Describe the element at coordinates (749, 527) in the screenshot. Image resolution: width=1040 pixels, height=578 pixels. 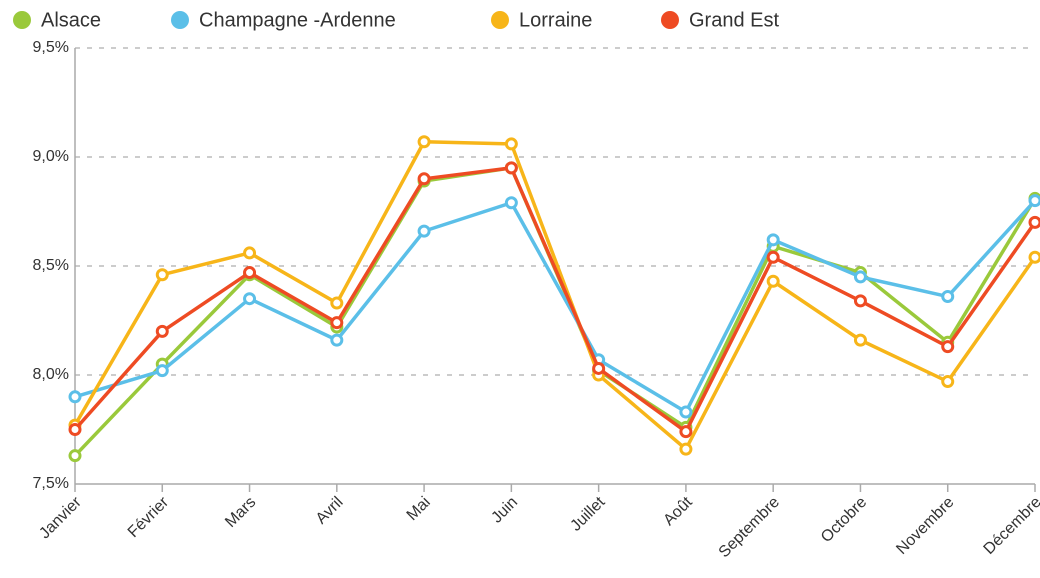
I see `x-tick-label: Septembre` at that location.